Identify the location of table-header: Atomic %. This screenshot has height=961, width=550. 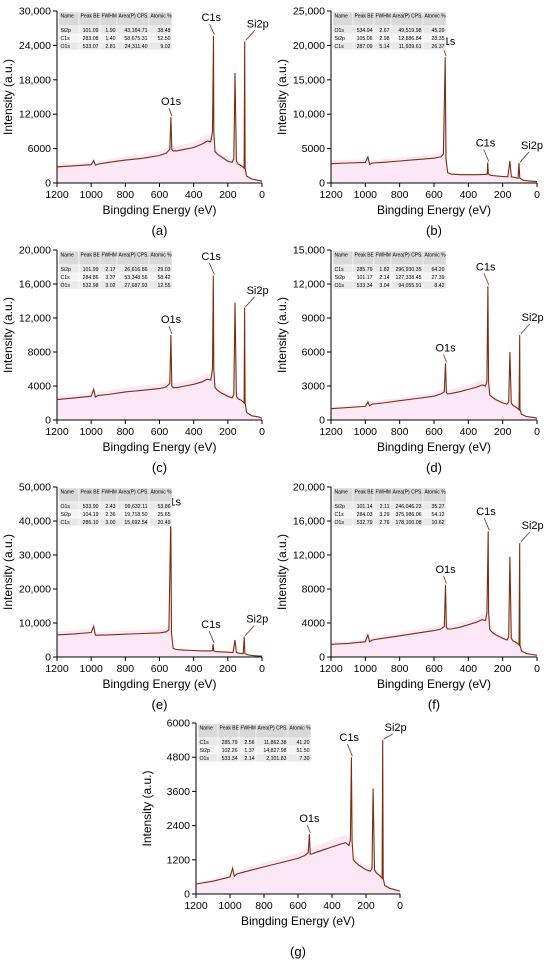
(162, 493).